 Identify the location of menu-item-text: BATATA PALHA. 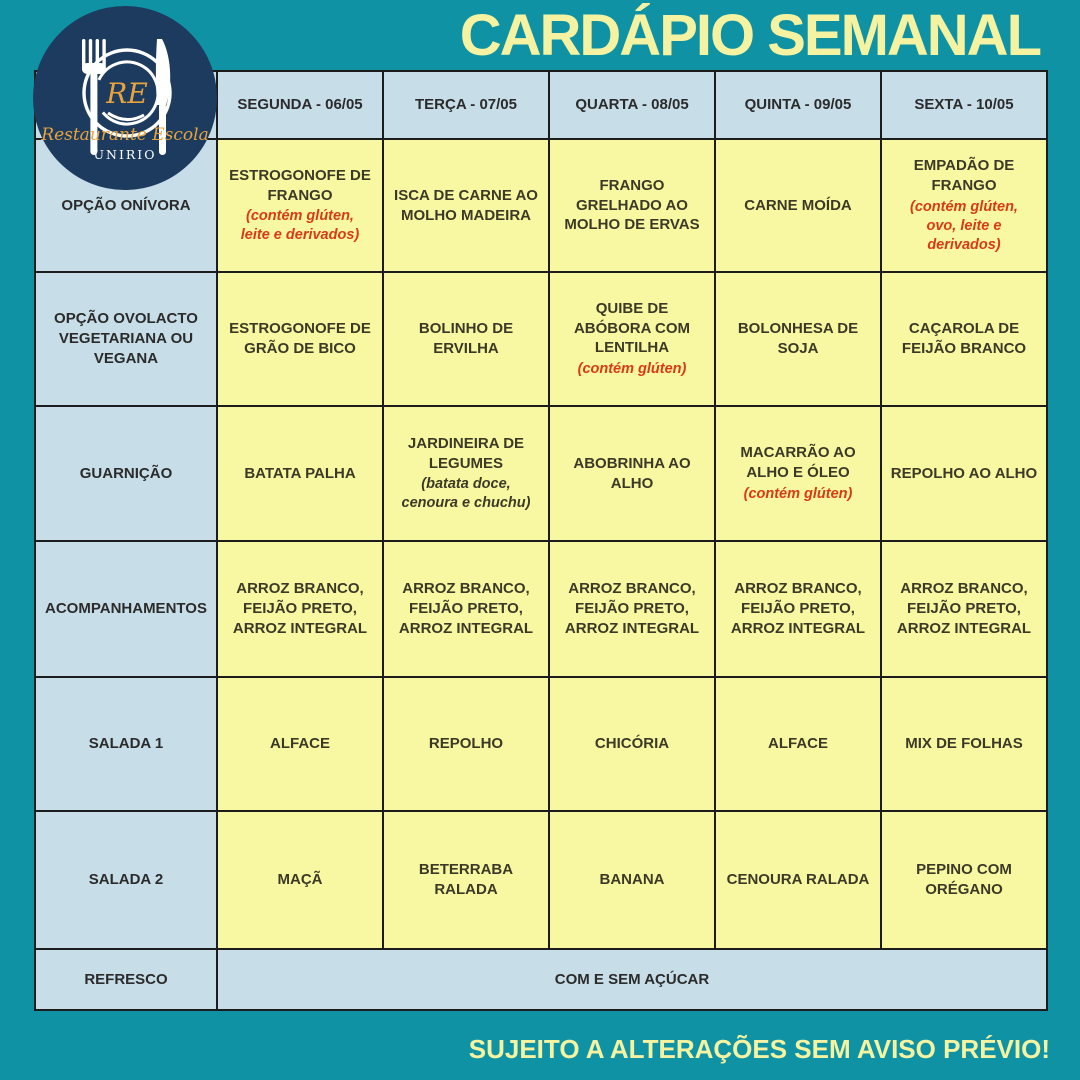
(300, 473).